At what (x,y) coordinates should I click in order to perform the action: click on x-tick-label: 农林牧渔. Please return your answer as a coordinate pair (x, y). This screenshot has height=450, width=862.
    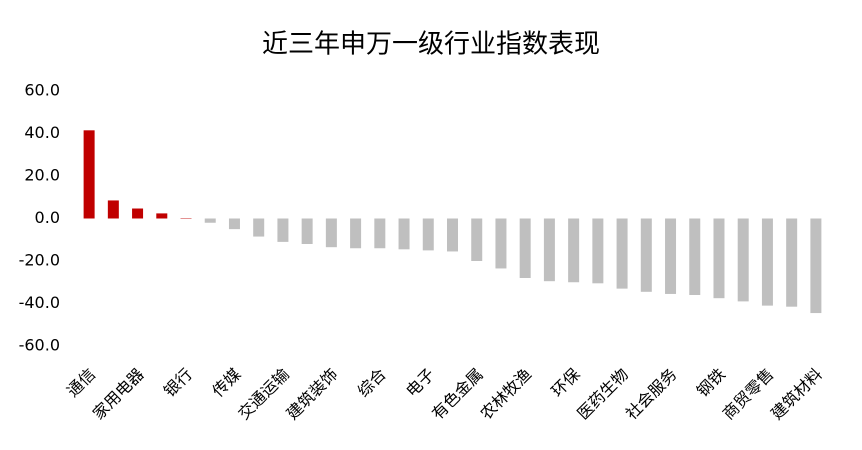
    Looking at the image, I should click on (505, 394).